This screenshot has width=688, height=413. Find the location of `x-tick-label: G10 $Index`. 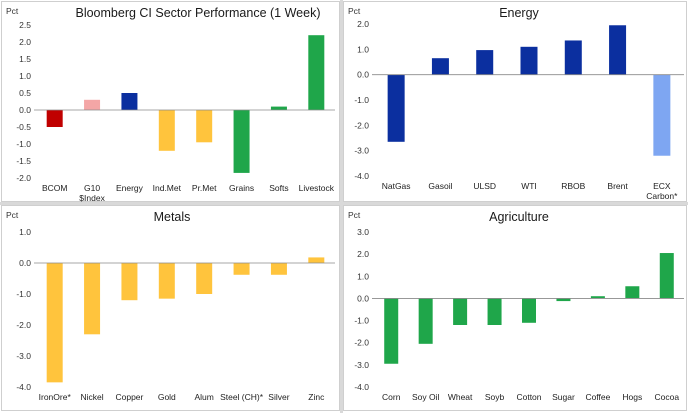

x-tick-label: G10 $Index is located at coordinates (92, 193).